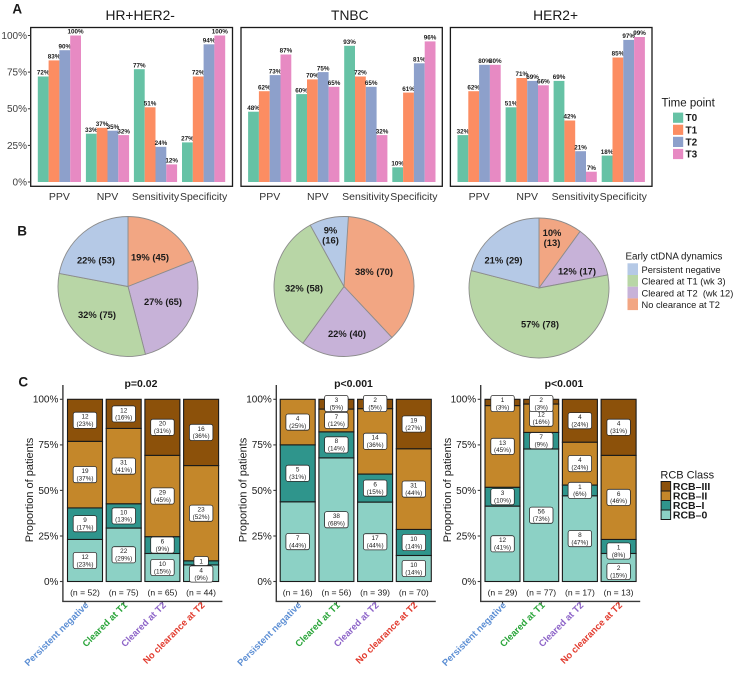 The image size is (735, 676). Describe the element at coordinates (297, 545) in the screenshot. I see `svg-text: (44%)` at that location.